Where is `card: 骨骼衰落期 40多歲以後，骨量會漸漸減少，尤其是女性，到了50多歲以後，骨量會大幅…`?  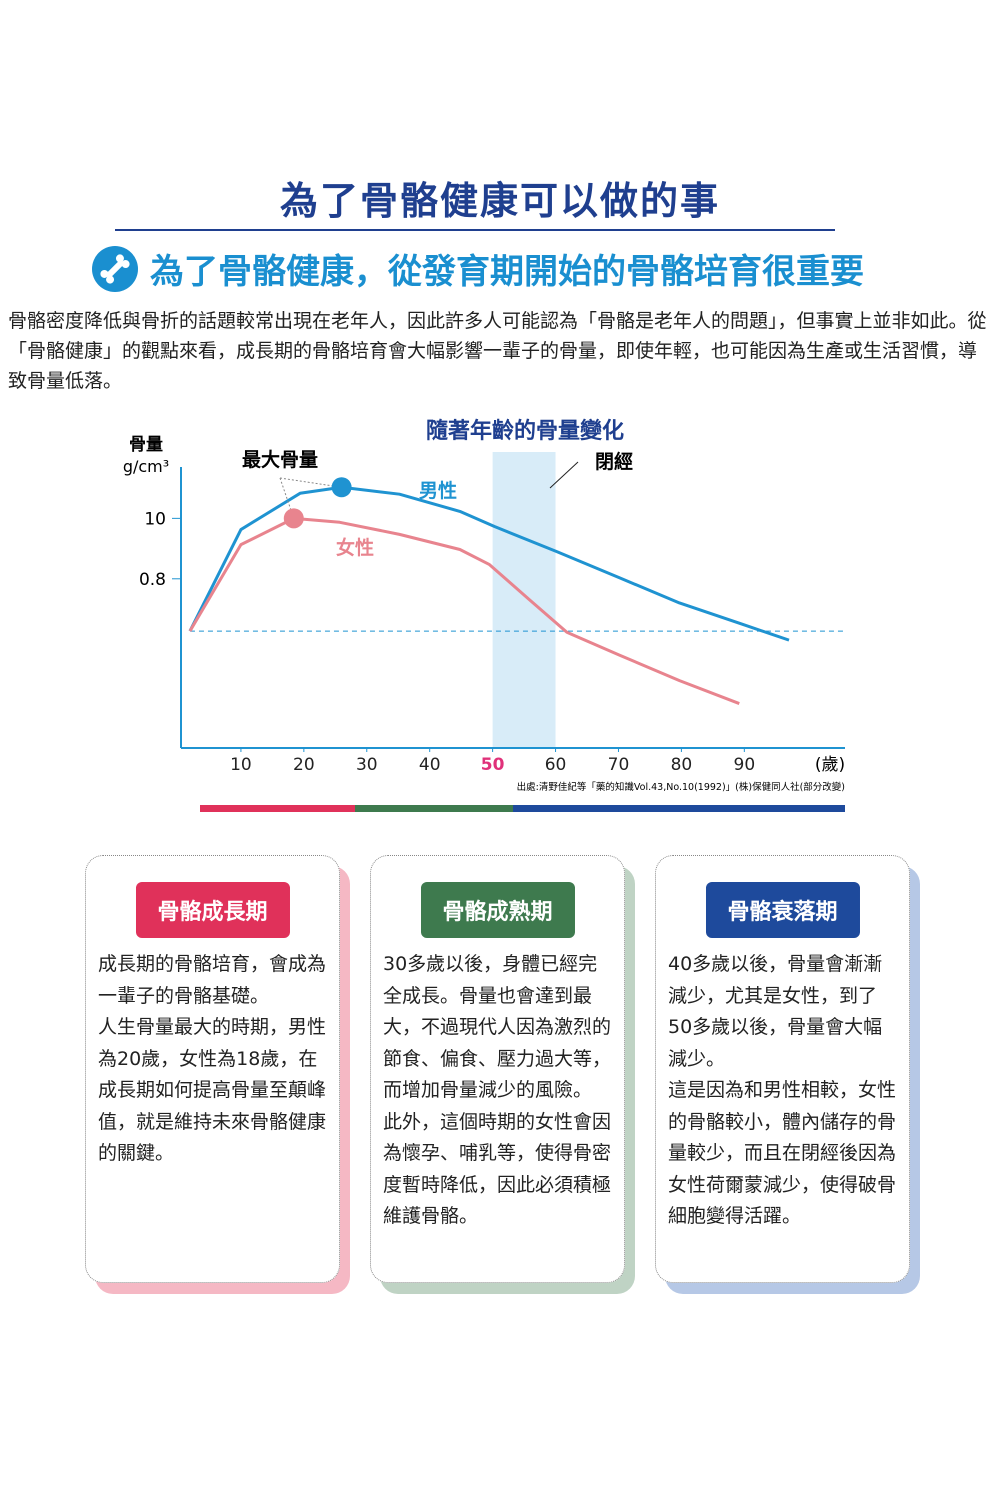
card: 骨骼衰落期 40多歲以後，骨量會漸漸減少，尤其是女性，到了50多歲以後，骨量會大幅… is located at coordinates (782, 1069).